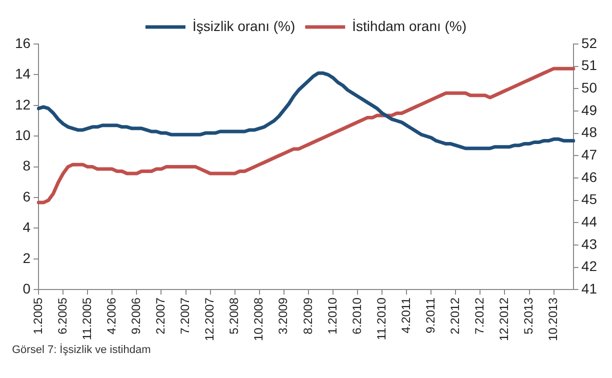  What do you see at coordinates (81, 350) in the screenshot?
I see `text: Görsel 7: İşsizlik ve istihdam` at bounding box center [81, 350].